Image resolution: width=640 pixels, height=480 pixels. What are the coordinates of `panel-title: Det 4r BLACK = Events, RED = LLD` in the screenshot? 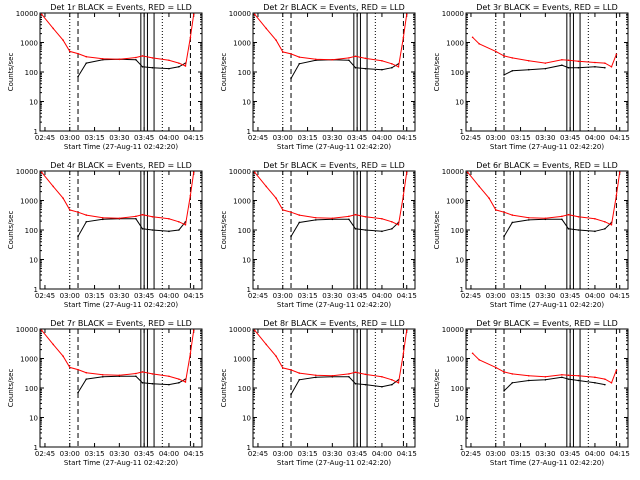 It's located at (121, 165).